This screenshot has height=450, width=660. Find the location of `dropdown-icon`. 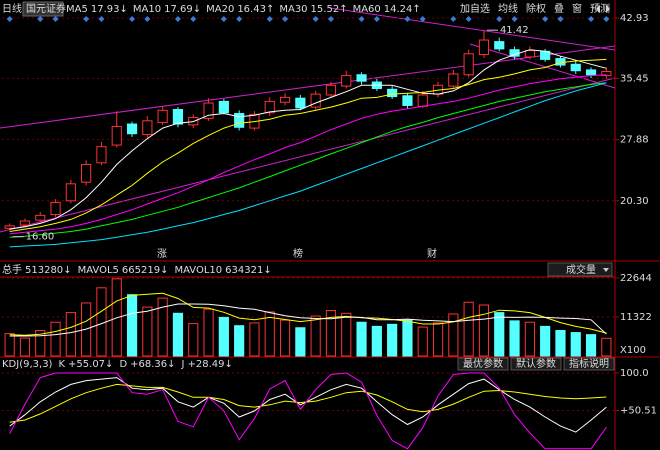

dropdown-icon is located at coordinates (606, 270).